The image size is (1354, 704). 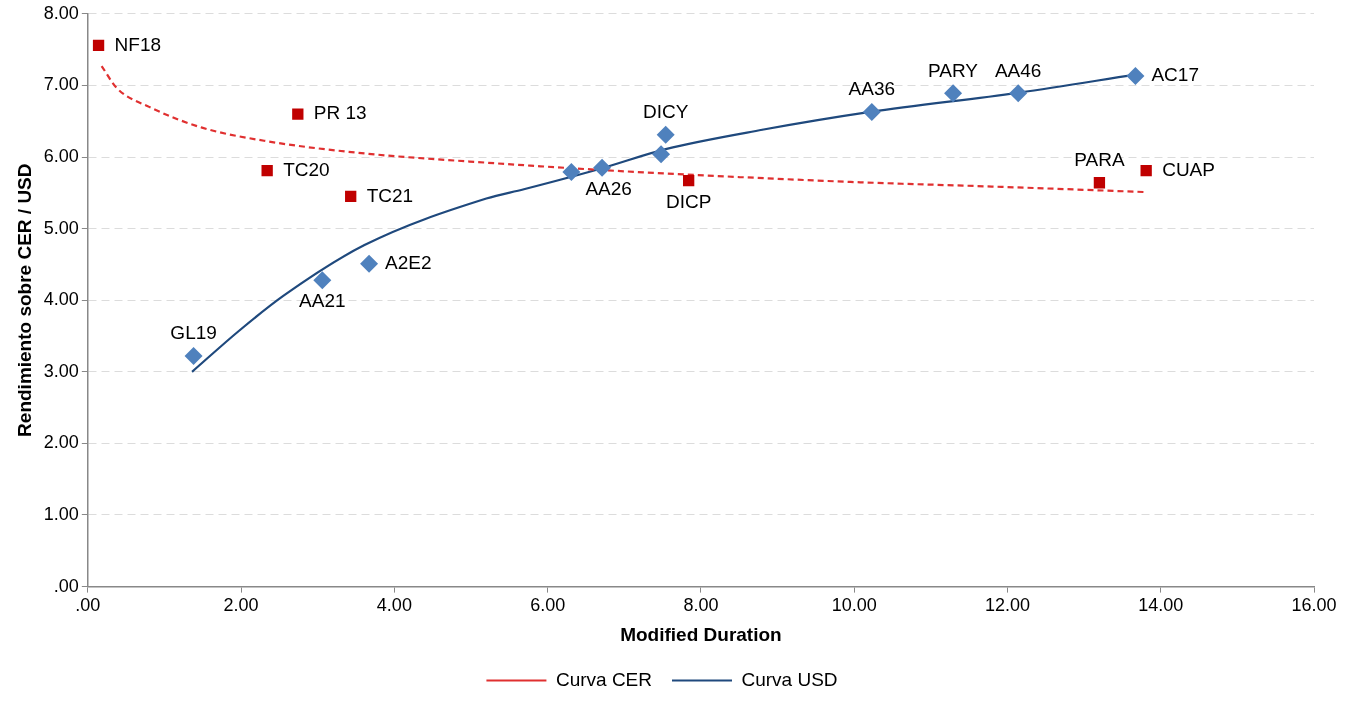 What do you see at coordinates (603, 679) in the screenshot?
I see `legend-label: Curva CER` at bounding box center [603, 679].